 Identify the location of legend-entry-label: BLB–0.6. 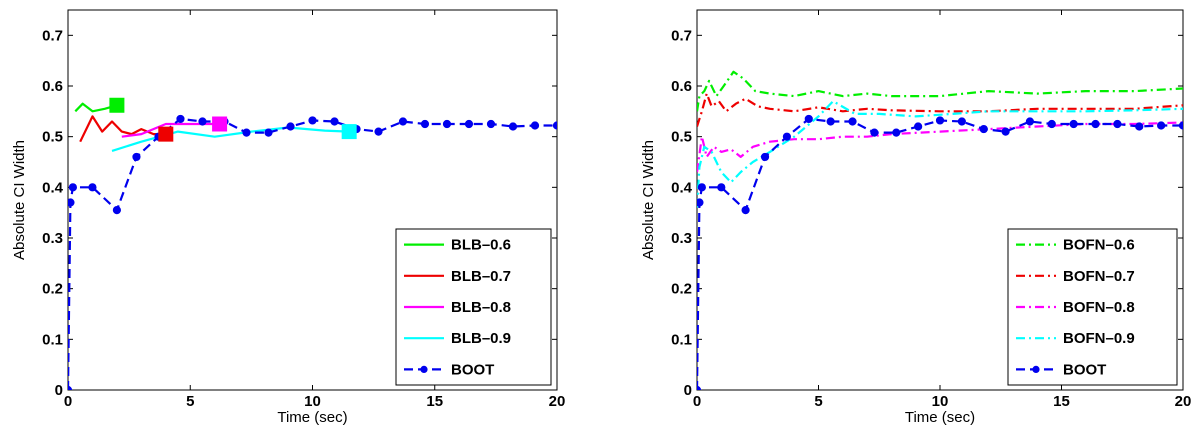
(481, 245).